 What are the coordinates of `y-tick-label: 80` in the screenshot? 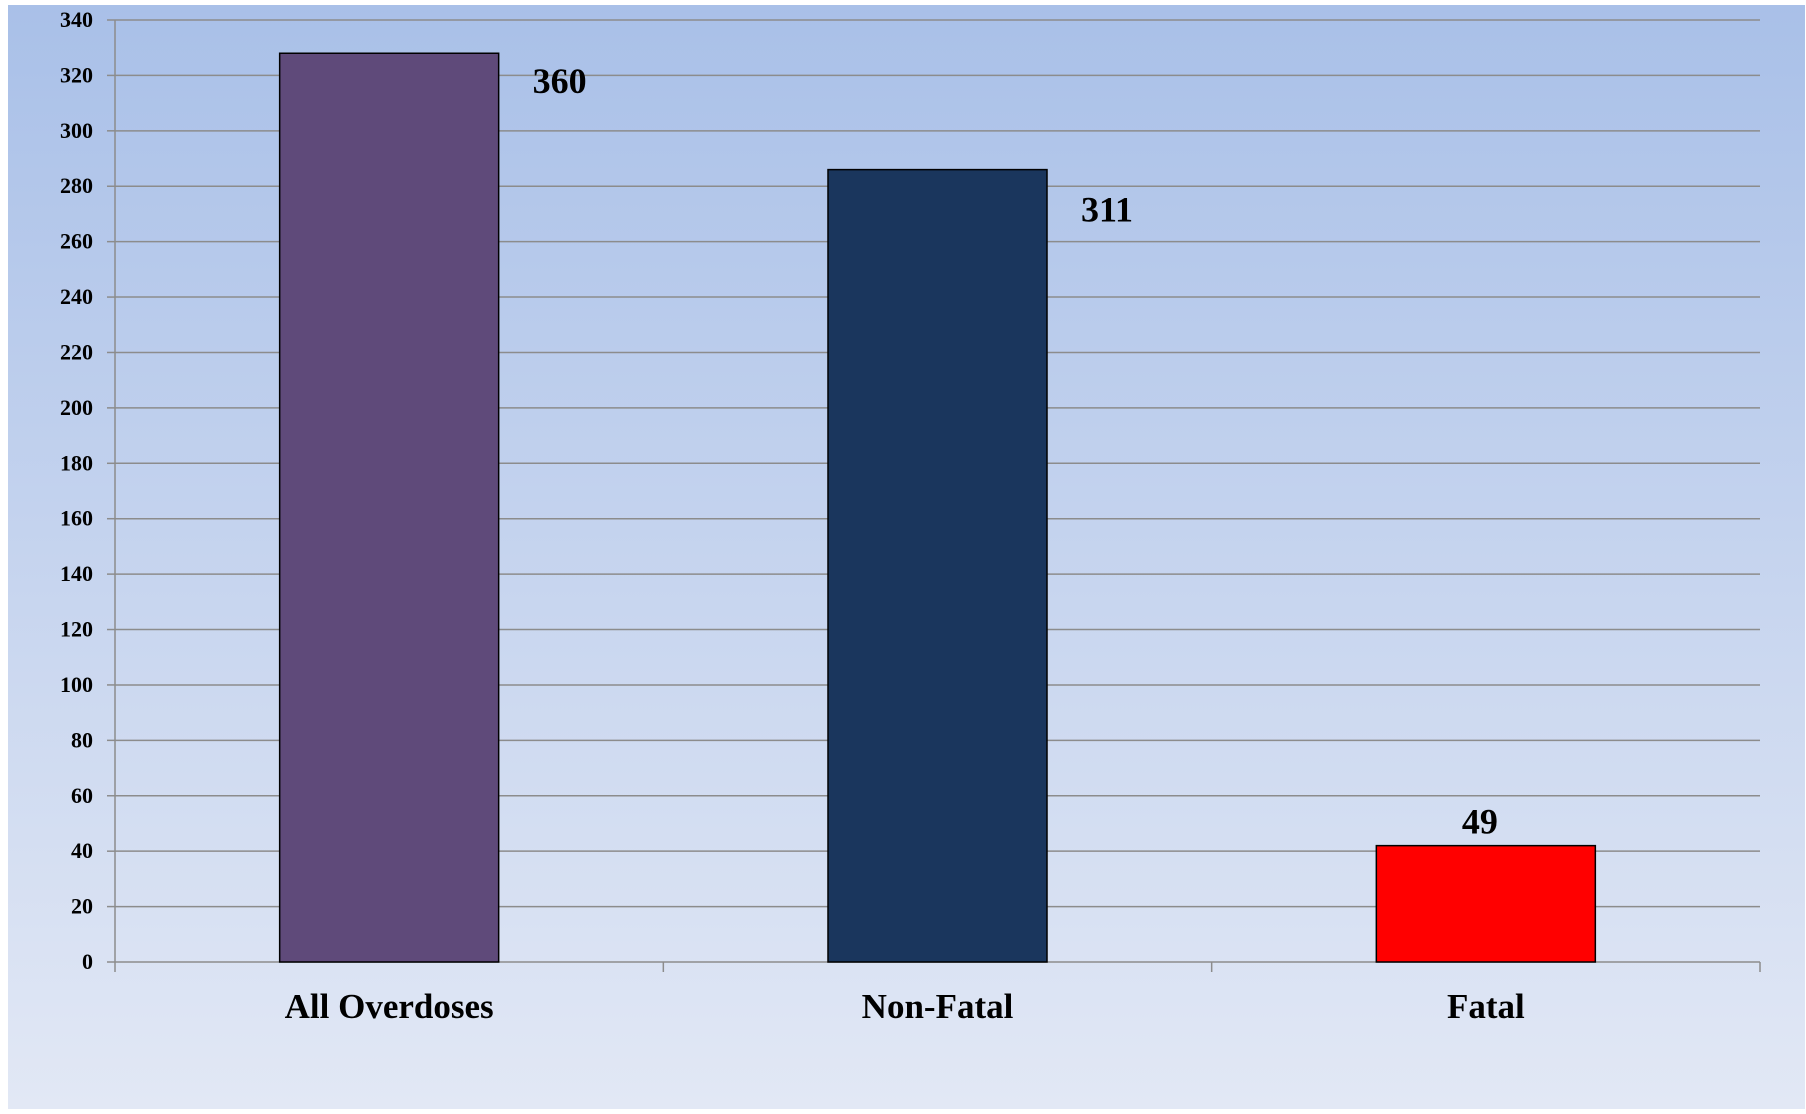 It's located at (82, 739).